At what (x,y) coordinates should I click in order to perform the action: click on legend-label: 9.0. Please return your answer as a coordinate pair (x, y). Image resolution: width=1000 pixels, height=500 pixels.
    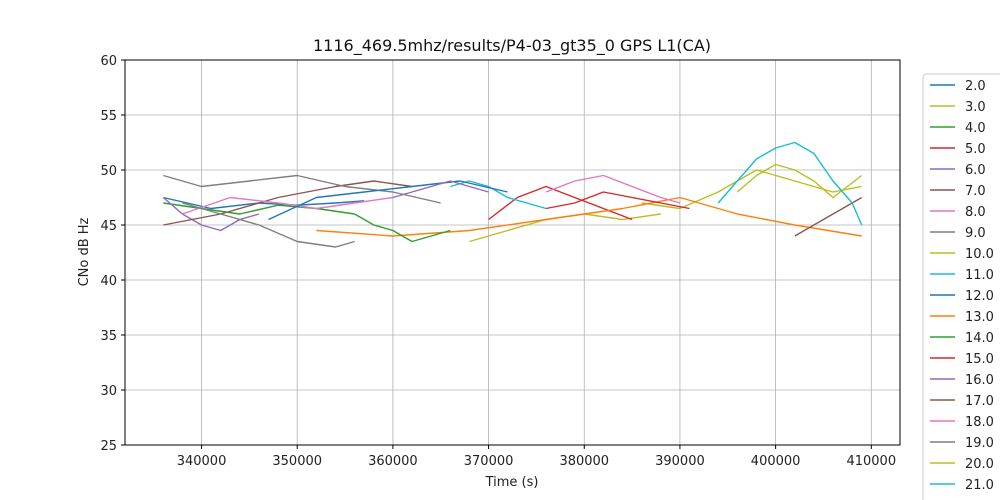
    Looking at the image, I should click on (975, 233).